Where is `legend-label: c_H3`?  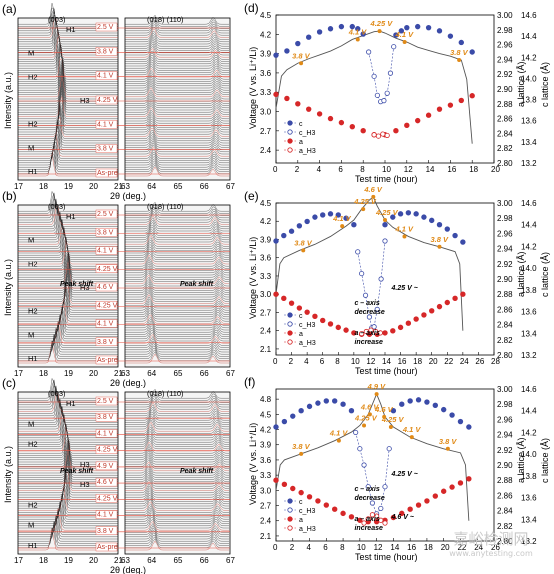 legend-label: c_H3 is located at coordinates (307, 133).